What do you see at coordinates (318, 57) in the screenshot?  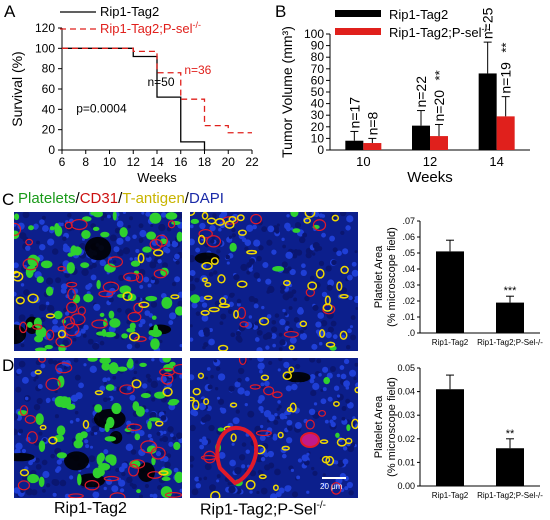 I see `volume-ytick-label: 80` at bounding box center [318, 57].